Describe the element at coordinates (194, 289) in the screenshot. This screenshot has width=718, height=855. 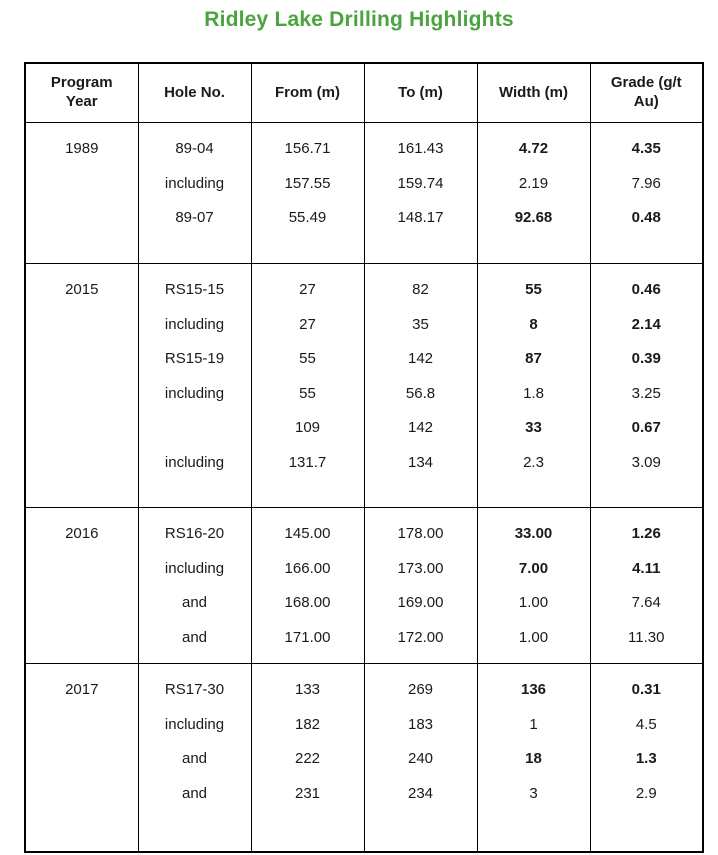
I see `interval-value: RS15-15` at that location.